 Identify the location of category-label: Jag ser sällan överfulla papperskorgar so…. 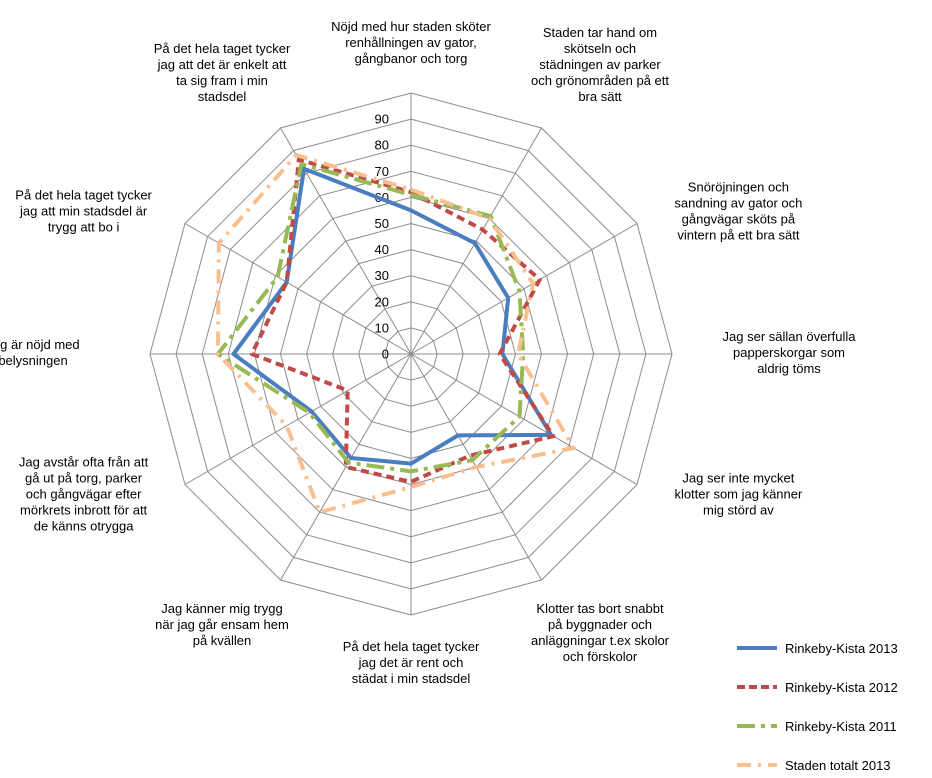
(790, 352).